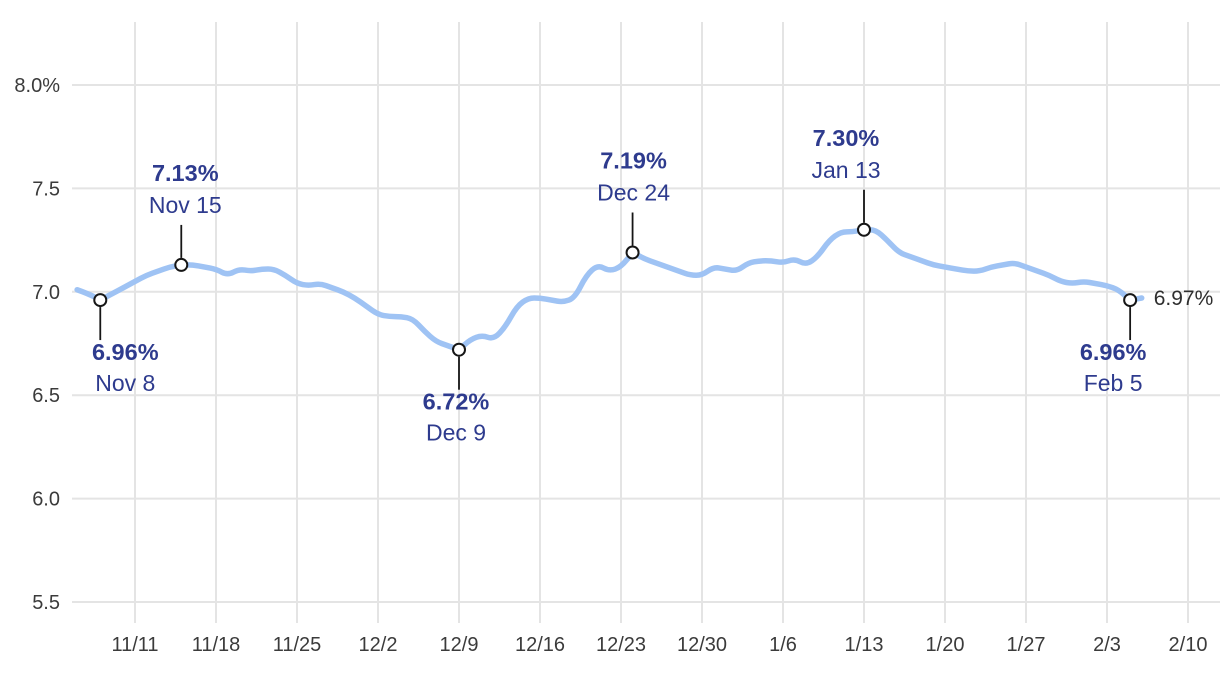  What do you see at coordinates (1026, 645) in the screenshot?
I see `x-tick-label: 1/27` at bounding box center [1026, 645].